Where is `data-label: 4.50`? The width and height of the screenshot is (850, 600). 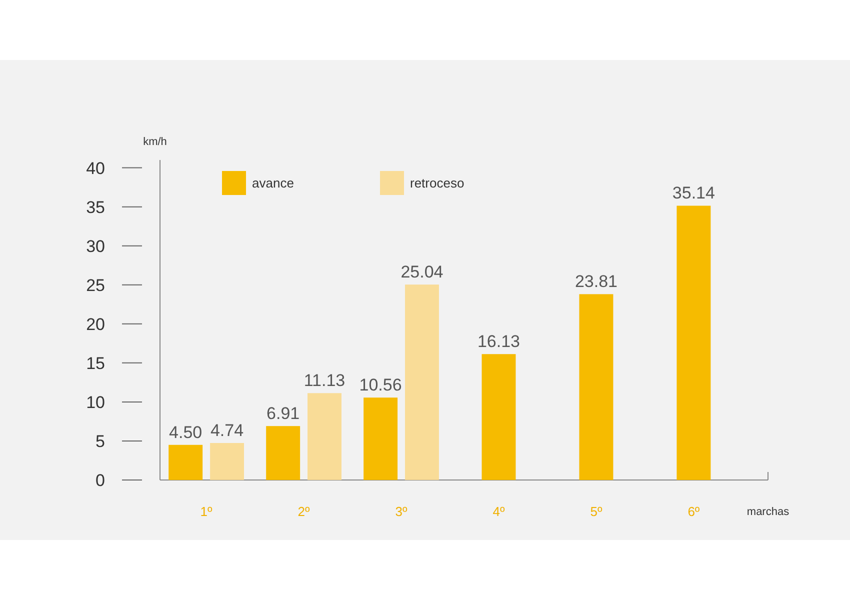 data-label: 4.50 is located at coordinates (185, 432).